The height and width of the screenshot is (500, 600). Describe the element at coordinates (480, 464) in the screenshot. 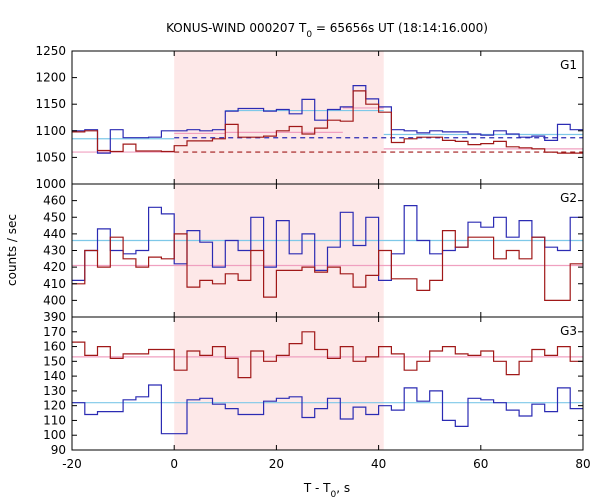

I see `x-tick-label: 60` at that location.